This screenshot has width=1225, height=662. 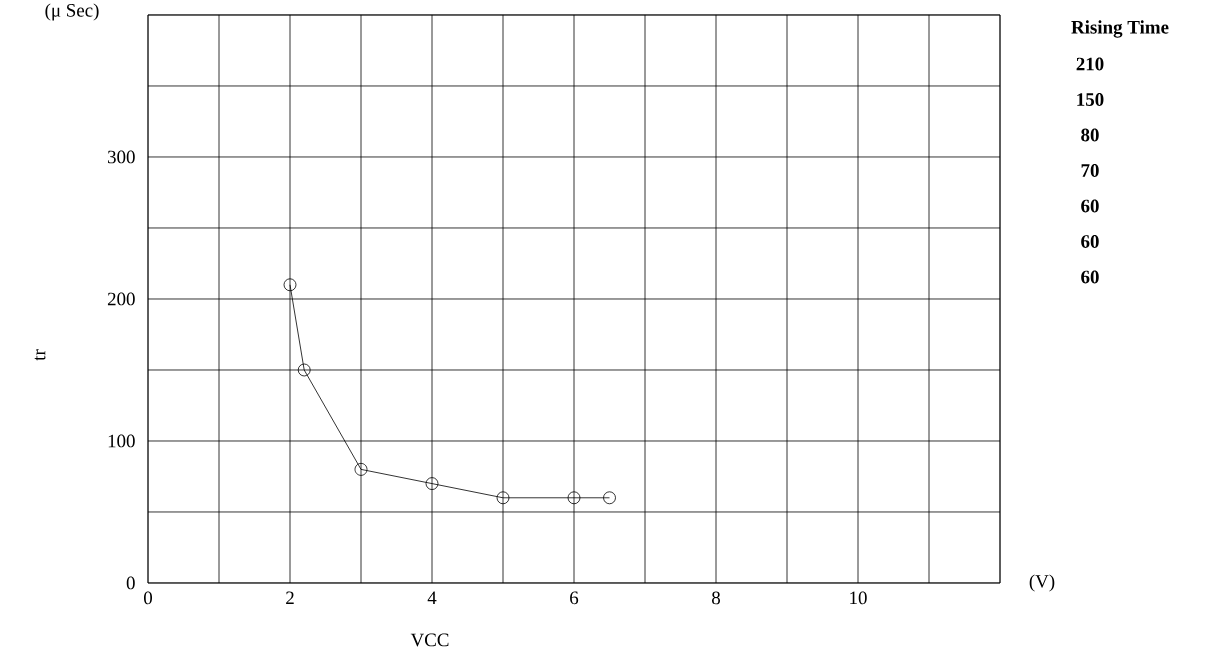 What do you see at coordinates (1090, 64) in the screenshot?
I see `text: 210` at bounding box center [1090, 64].